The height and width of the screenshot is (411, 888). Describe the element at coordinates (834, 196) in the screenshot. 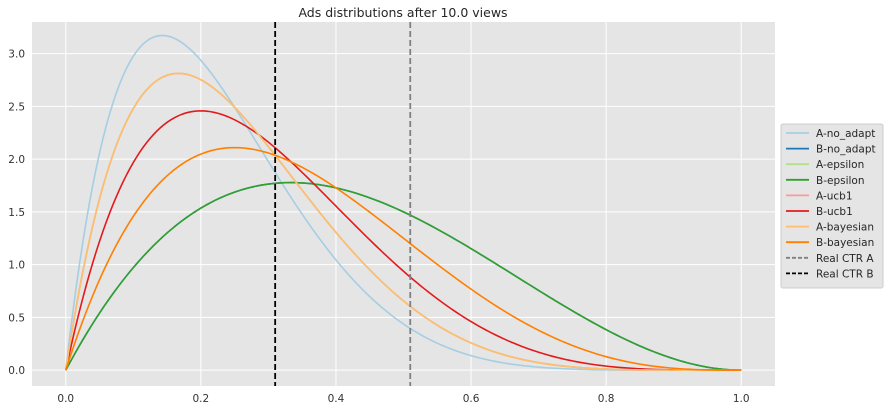

I see `legend-label: A-ucb1` at that location.